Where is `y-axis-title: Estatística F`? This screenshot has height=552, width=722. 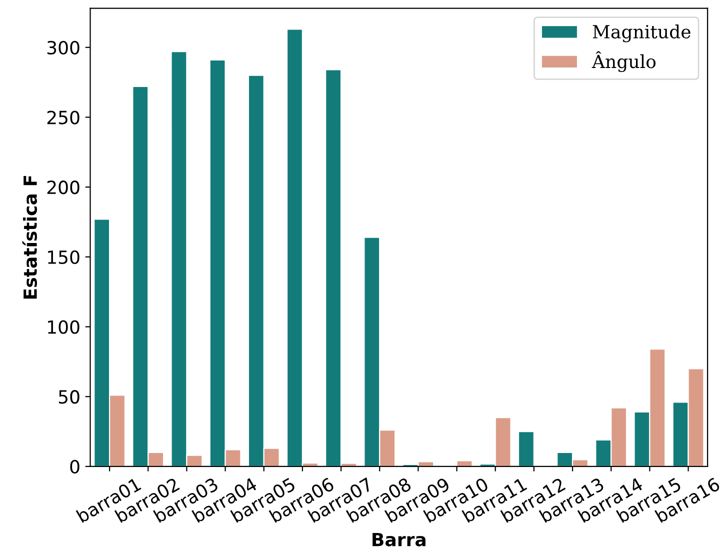
y-axis-title: Estatística F is located at coordinates (30, 237).